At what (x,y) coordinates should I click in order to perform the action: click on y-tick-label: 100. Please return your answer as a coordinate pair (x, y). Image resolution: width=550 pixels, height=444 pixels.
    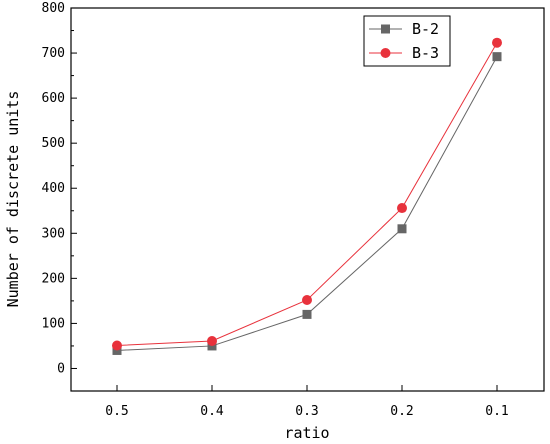
    Looking at the image, I should click on (53, 323).